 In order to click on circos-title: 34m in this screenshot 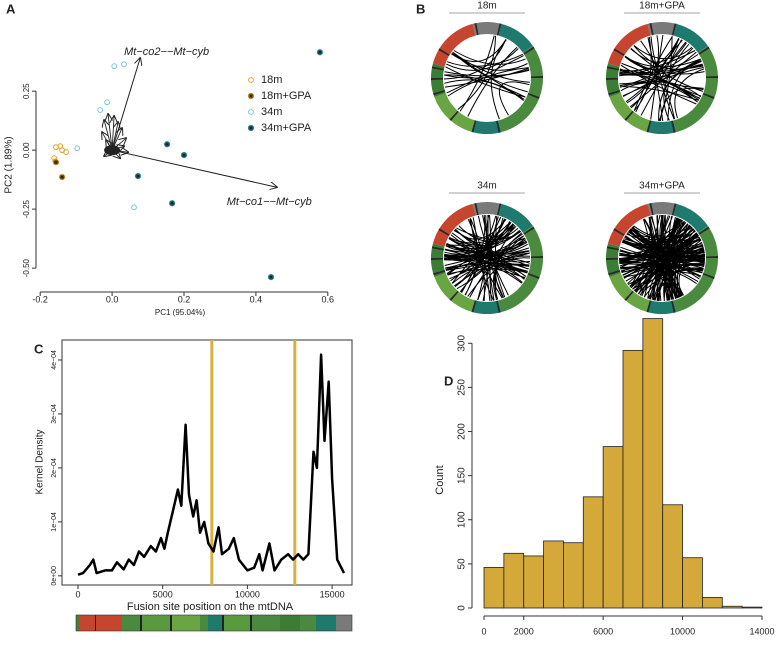, I will do `click(486, 186)`.